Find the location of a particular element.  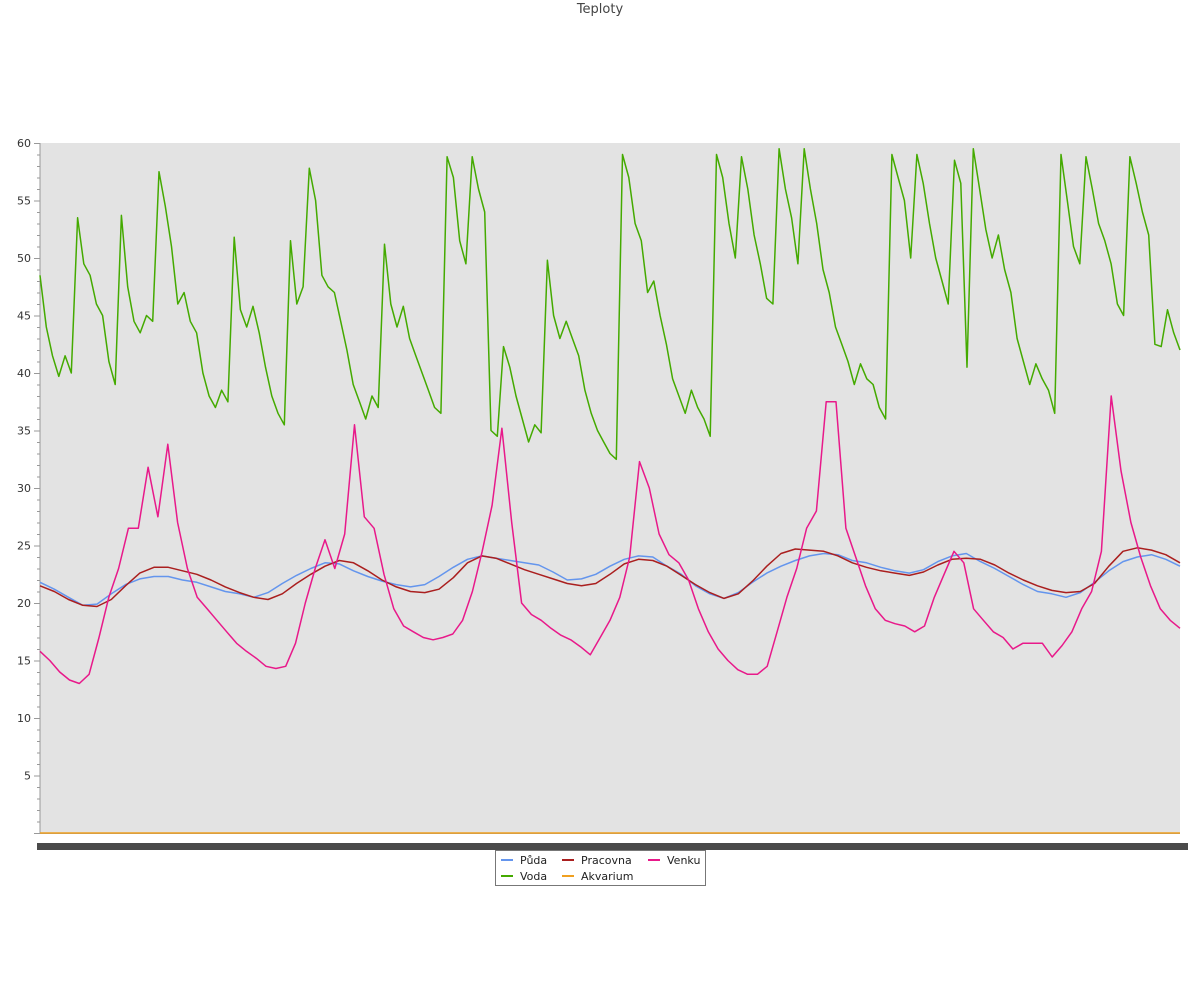

legend-swatch-akvarium is located at coordinates (568, 876).